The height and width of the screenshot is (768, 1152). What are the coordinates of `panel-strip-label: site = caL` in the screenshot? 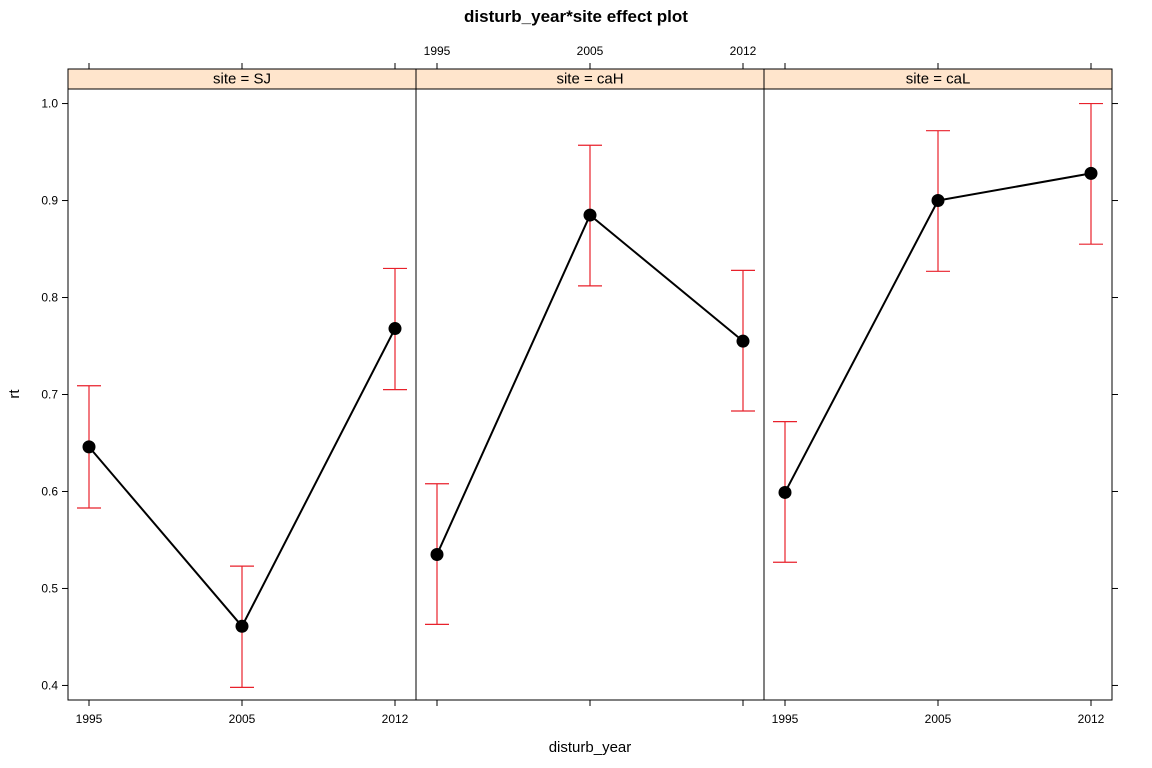 It's located at (938, 79).